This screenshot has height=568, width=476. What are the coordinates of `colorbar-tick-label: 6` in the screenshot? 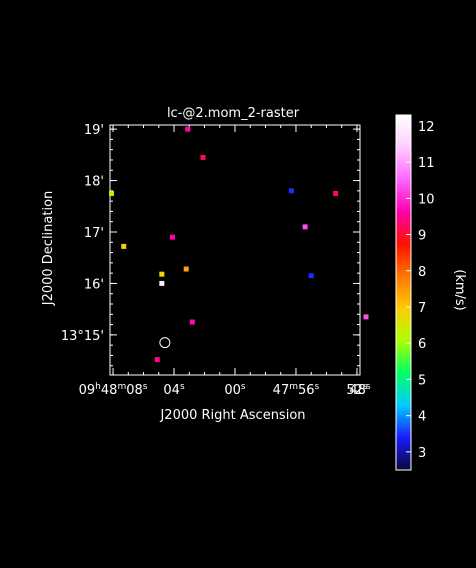 It's located at (422, 344).